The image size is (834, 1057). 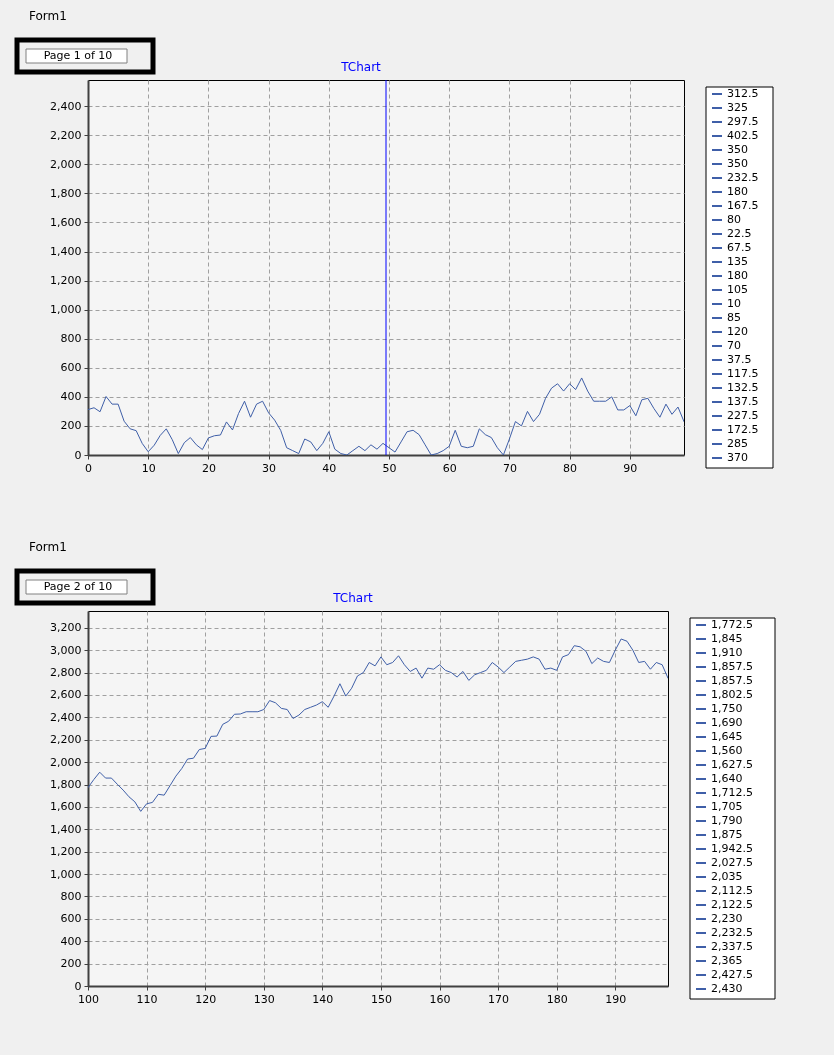 I want to click on text: 1,627.5, so click(x=732, y=764).